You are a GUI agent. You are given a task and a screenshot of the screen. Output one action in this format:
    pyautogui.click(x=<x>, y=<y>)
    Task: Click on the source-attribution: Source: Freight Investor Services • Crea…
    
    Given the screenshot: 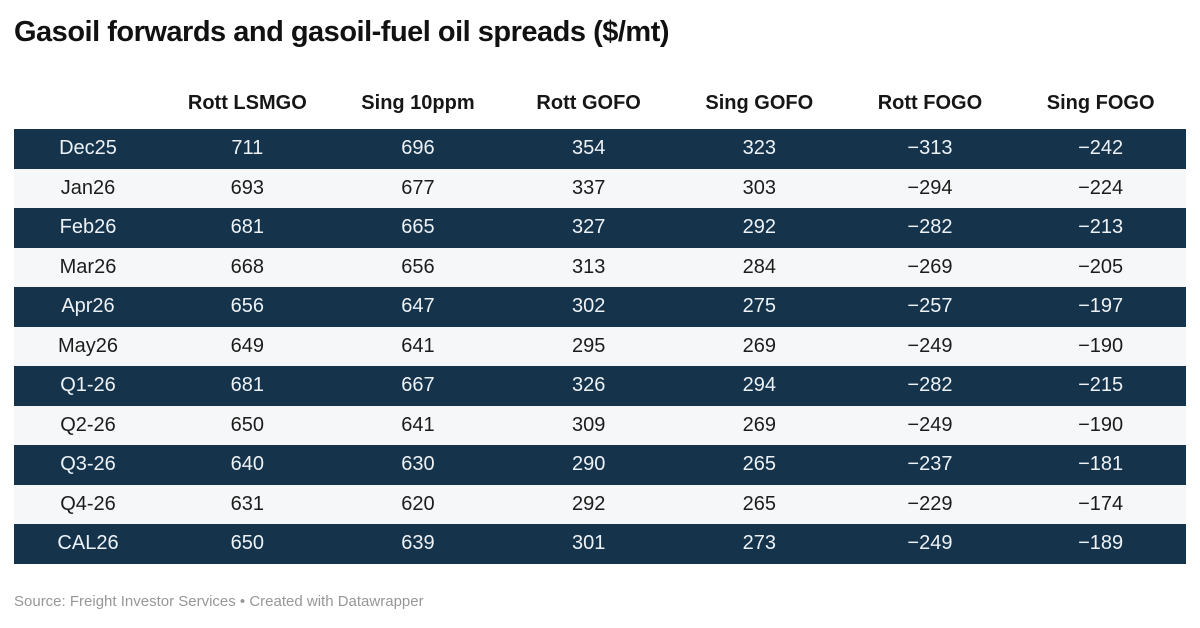 What is the action you would take?
    pyautogui.click(x=219, y=601)
    